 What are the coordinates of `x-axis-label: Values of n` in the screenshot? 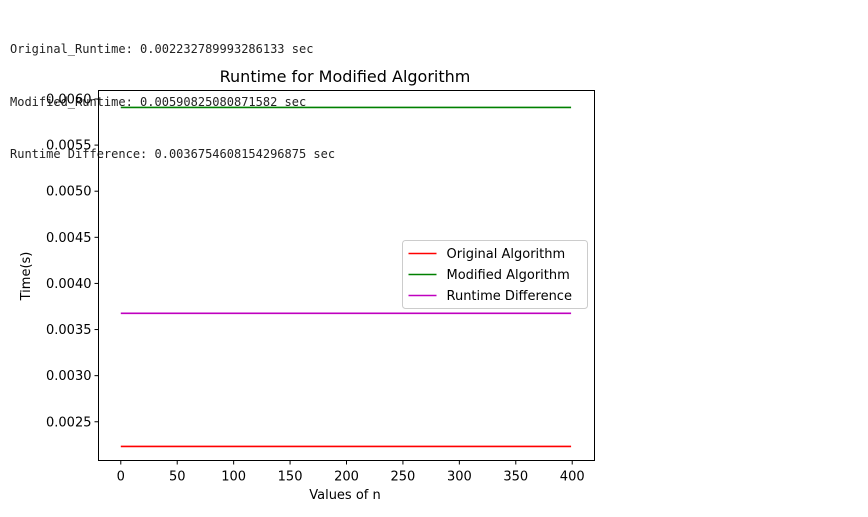 It's located at (345, 495).